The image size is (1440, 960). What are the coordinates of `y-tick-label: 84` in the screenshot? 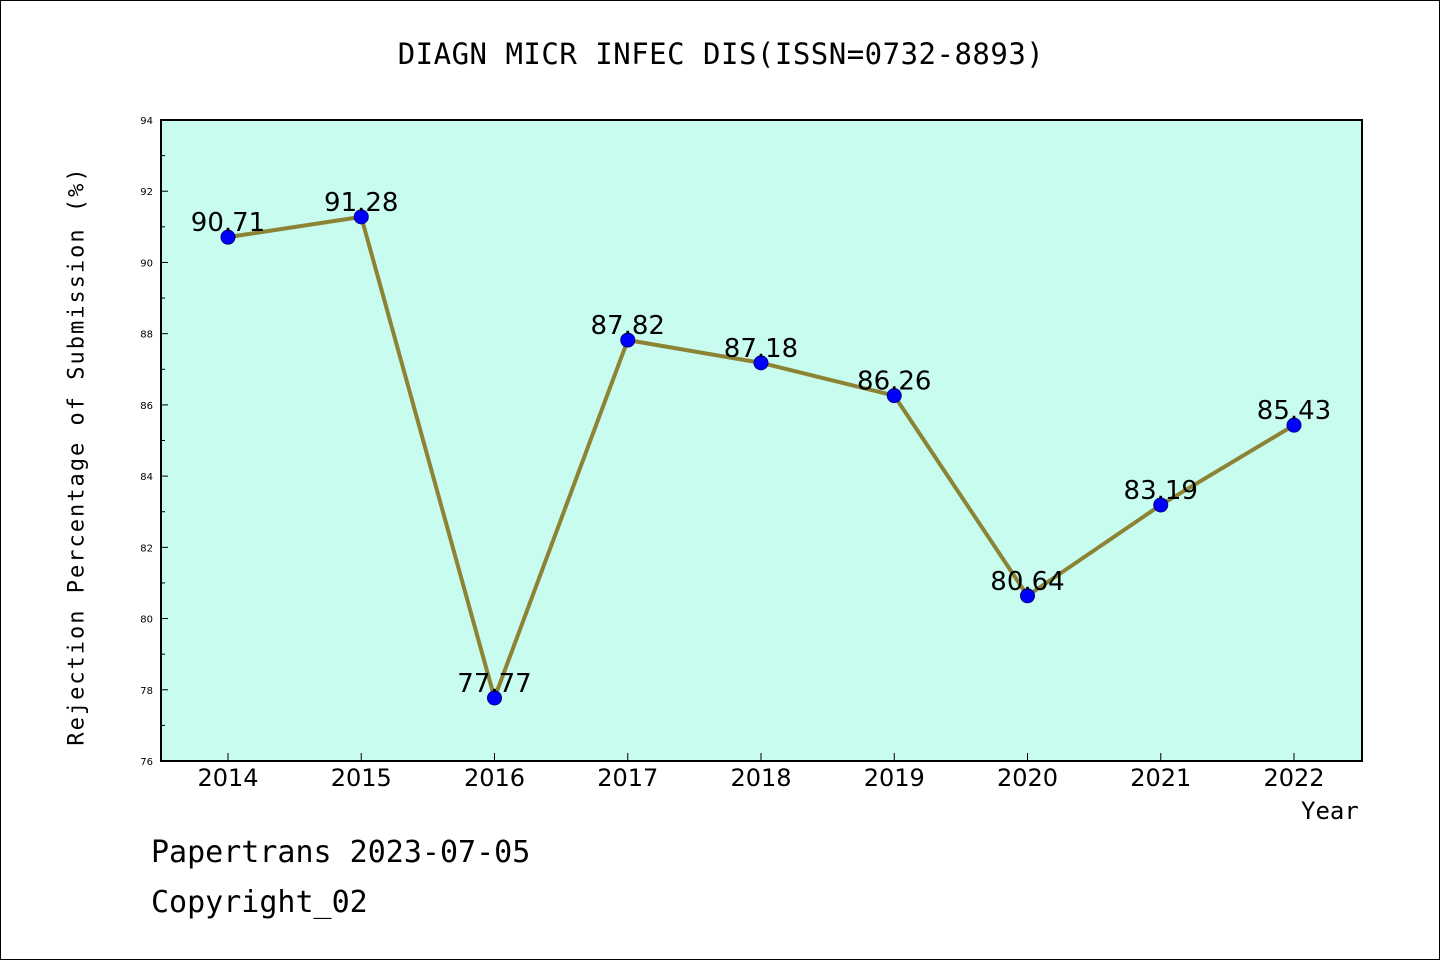 It's located at (146, 477).